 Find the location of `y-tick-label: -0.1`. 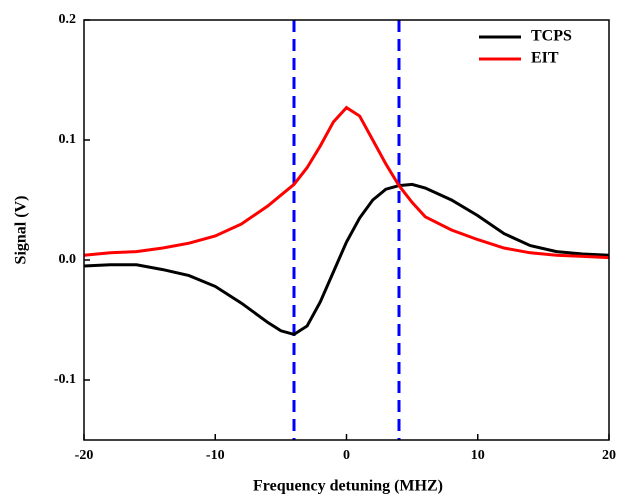

y-tick-label: -0.1 is located at coordinates (65, 379).